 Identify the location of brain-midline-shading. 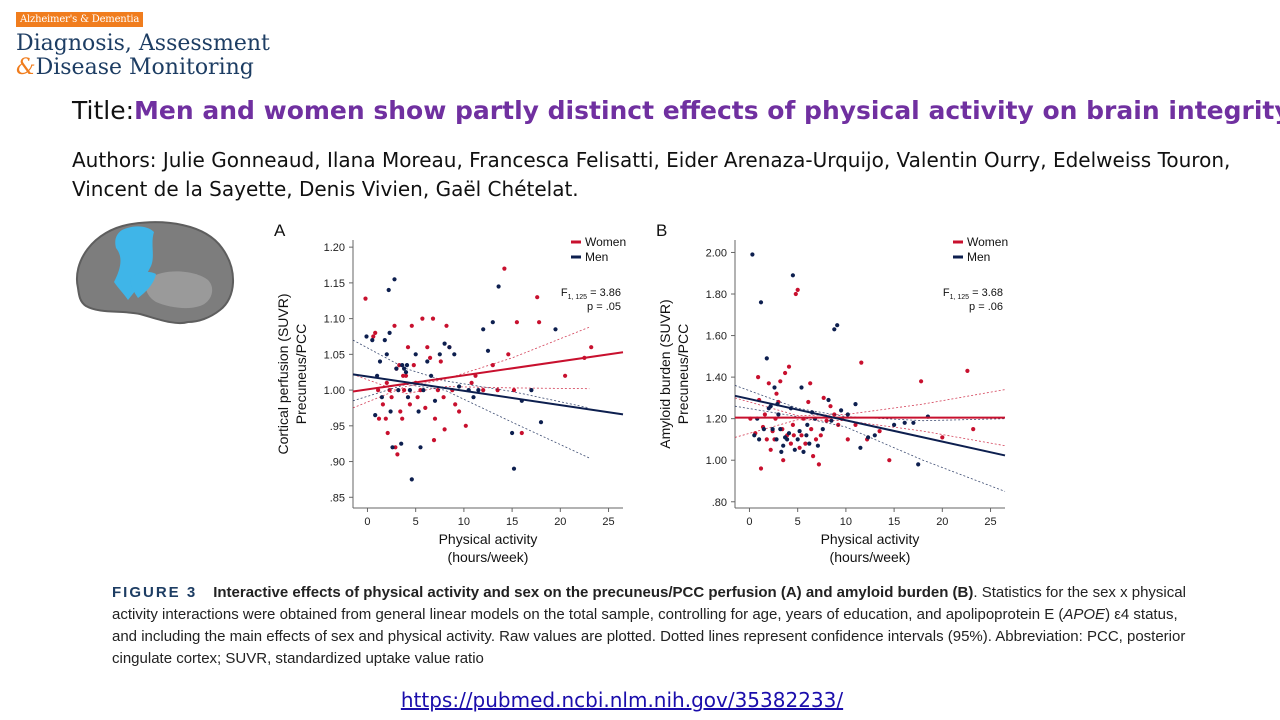
(179, 290).